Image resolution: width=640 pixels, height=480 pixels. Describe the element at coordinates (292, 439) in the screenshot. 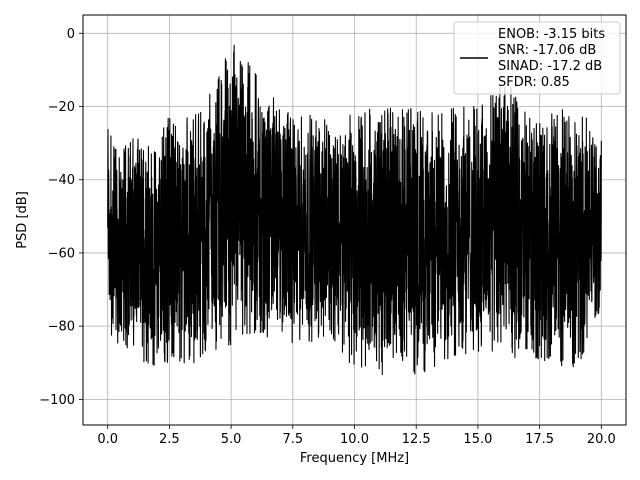

I see `x-tick-label: 7.5` at that location.